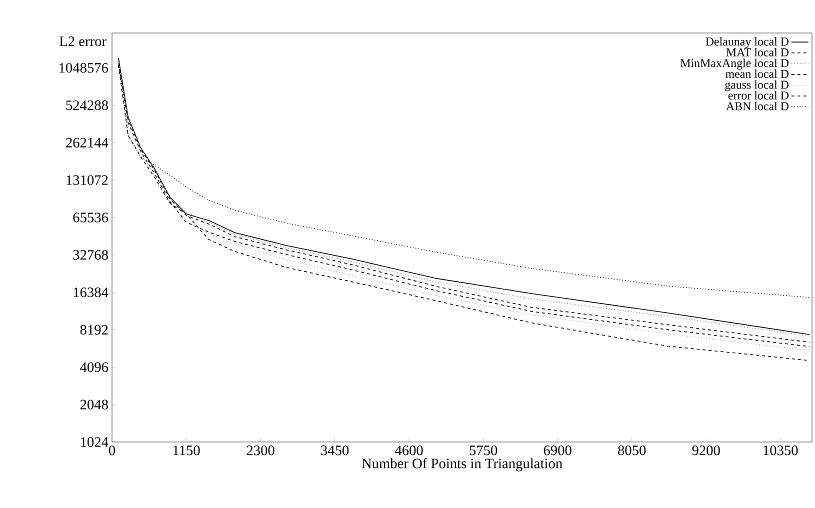  I want to click on y-axis-title: L2 error, so click(83, 41).